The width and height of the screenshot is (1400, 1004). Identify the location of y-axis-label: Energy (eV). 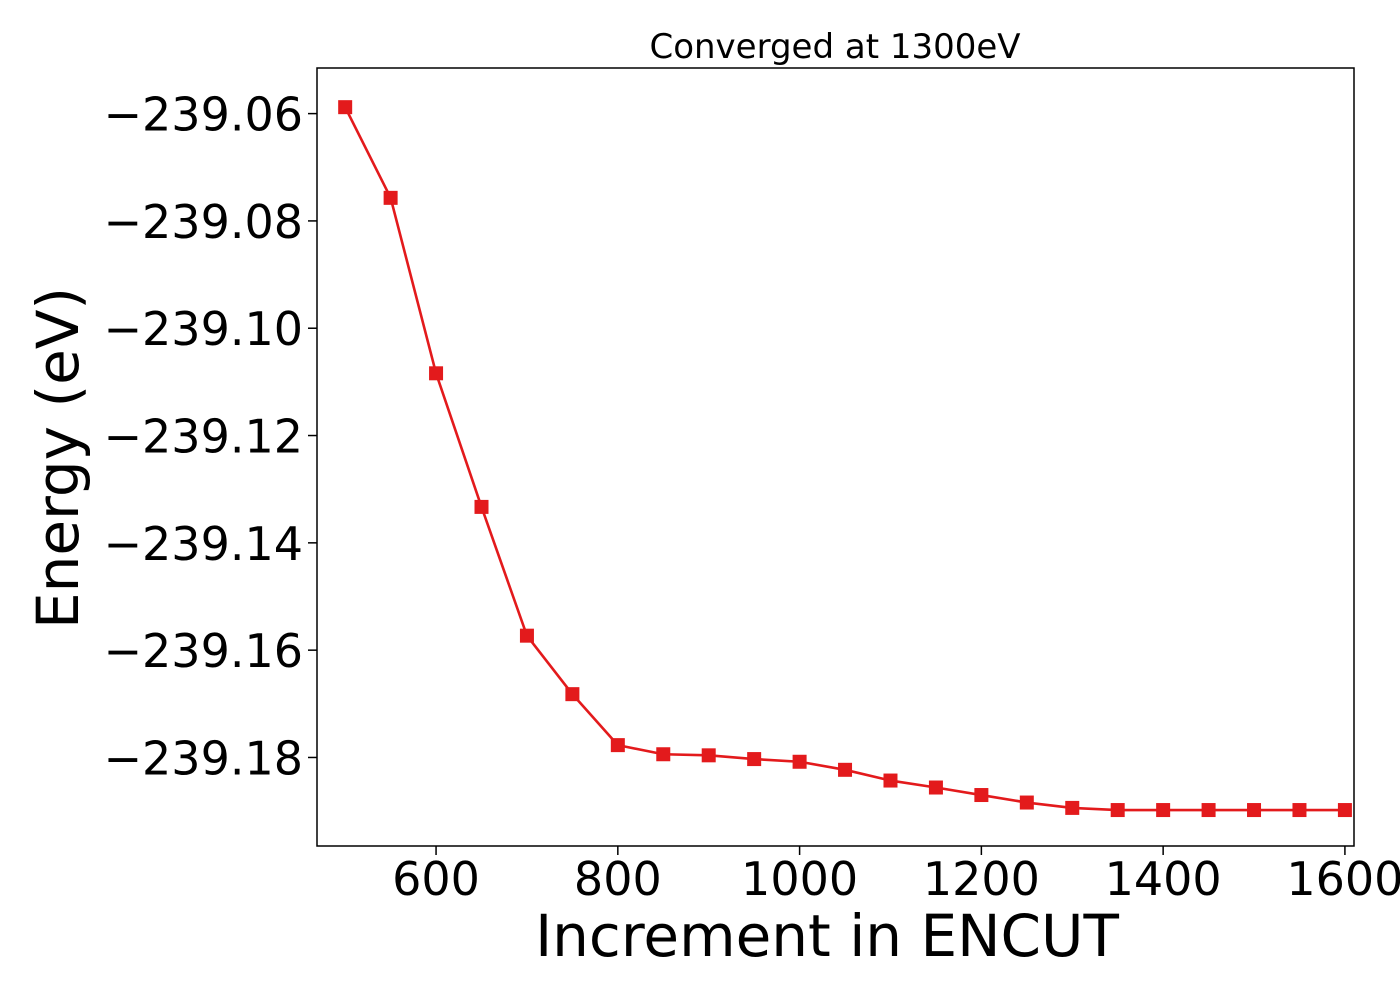
(58, 458).